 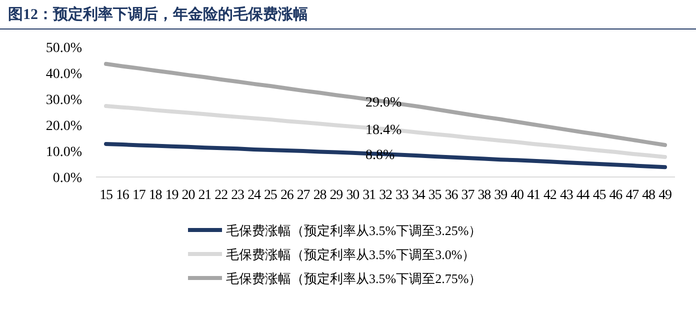 I want to click on x-tick-label: 28, so click(x=320, y=195).